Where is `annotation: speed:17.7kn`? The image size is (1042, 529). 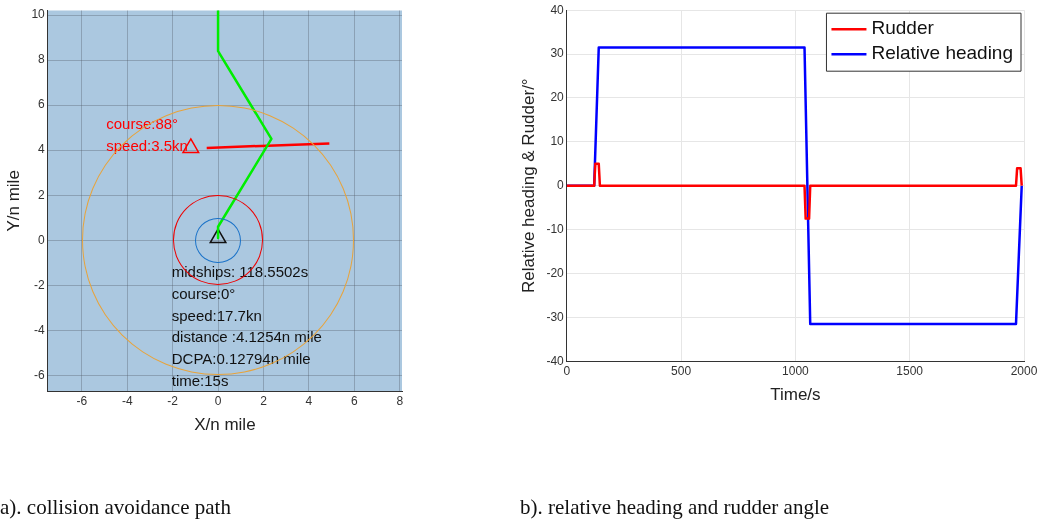 annotation: speed:17.7kn is located at coordinates (216, 315).